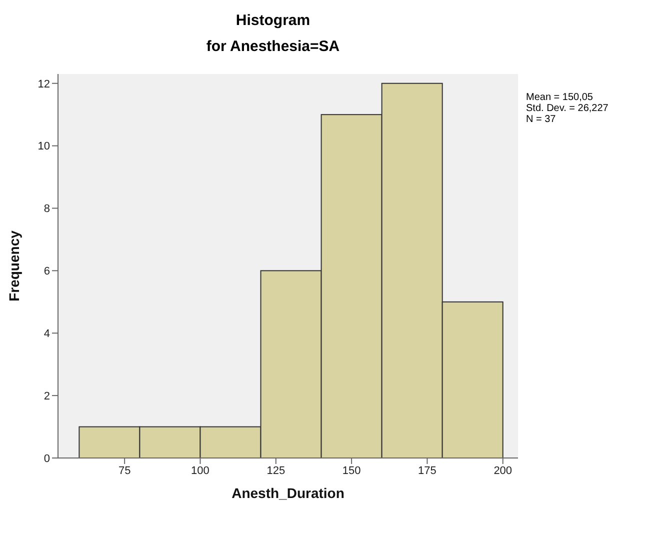  Describe the element at coordinates (47, 396) in the screenshot. I see `y-tick-label: 2` at that location.